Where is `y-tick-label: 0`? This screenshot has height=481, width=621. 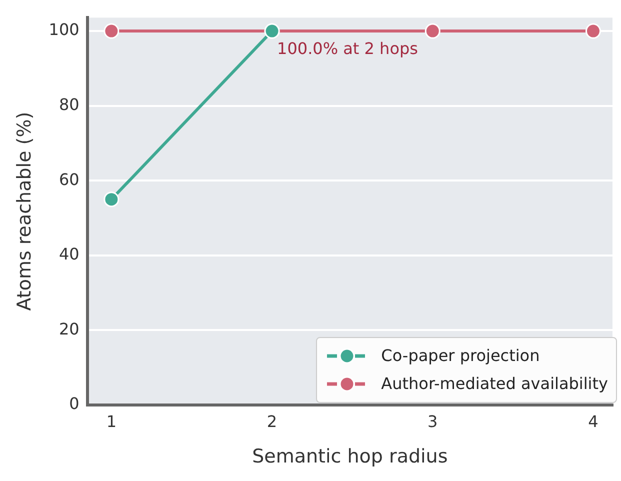
y-tick-label: 0 is located at coordinates (74, 404).